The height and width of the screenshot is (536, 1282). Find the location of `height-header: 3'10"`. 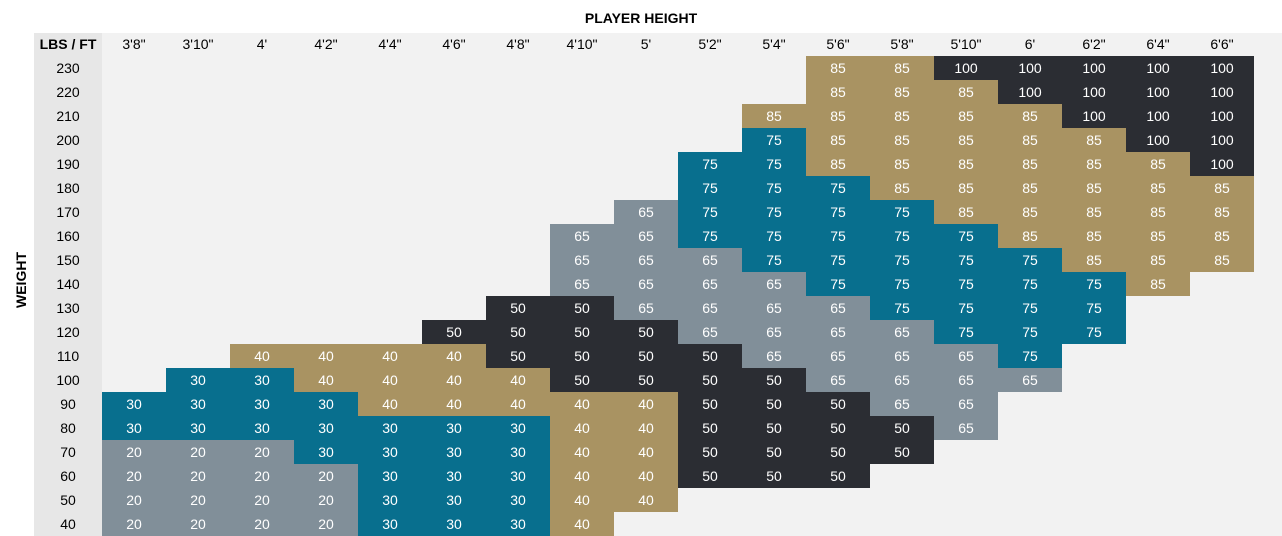

height-header: 3'10" is located at coordinates (198, 44).